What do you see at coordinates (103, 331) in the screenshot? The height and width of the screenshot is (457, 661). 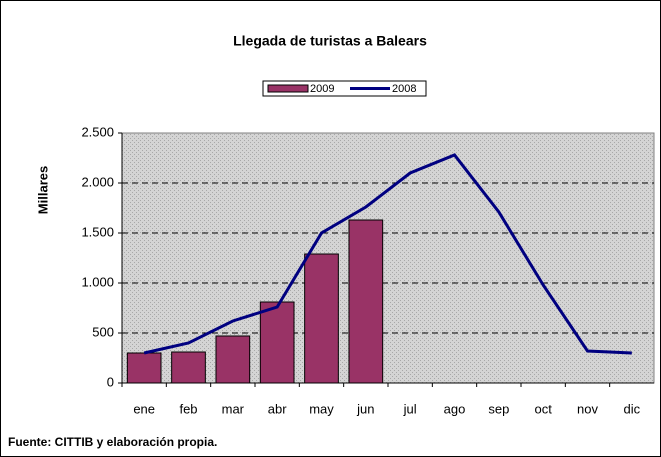 I see `y-tick-label: 500` at bounding box center [103, 331].